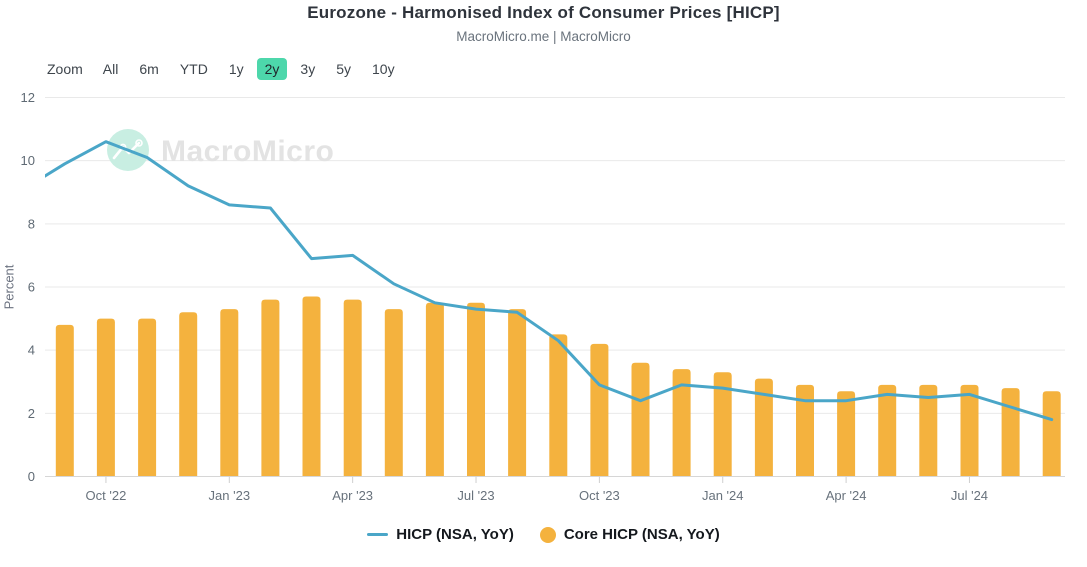 The height and width of the screenshot is (567, 1087). I want to click on y-axis-label: 8, so click(31, 223).